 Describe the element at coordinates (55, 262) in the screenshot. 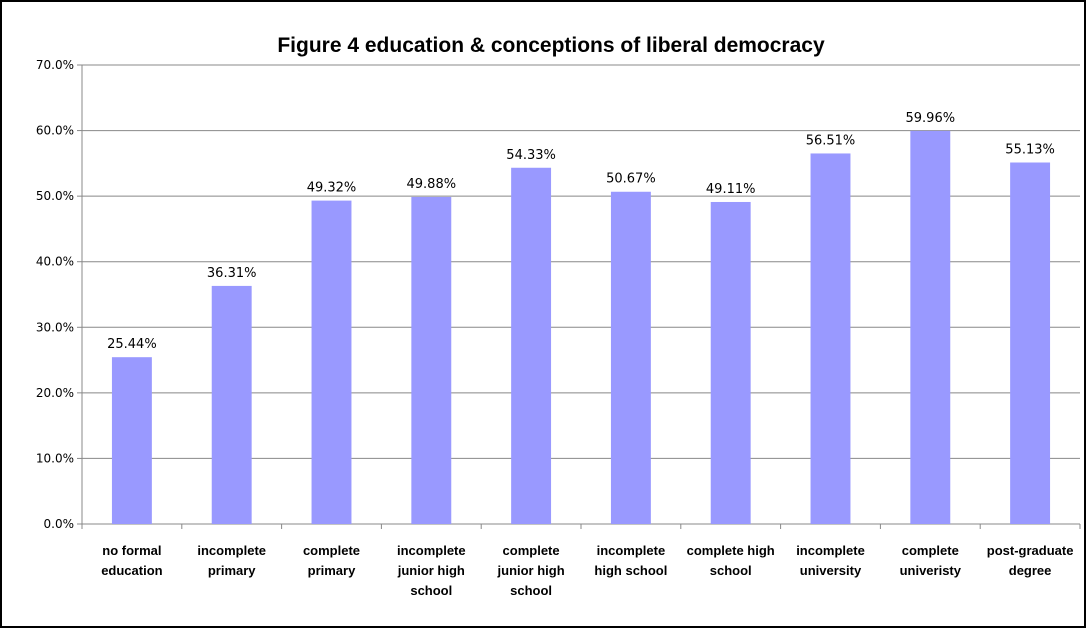

I see `y-tick-label: 40.0%` at that location.